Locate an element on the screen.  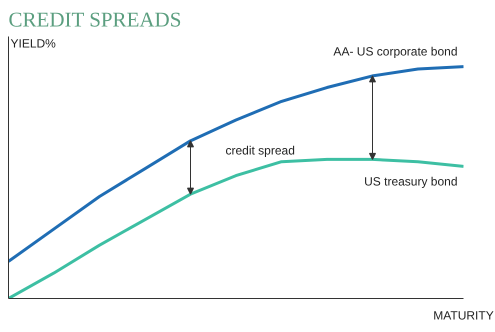
chart-title: CREDIT SPREADS is located at coordinates (95, 20).